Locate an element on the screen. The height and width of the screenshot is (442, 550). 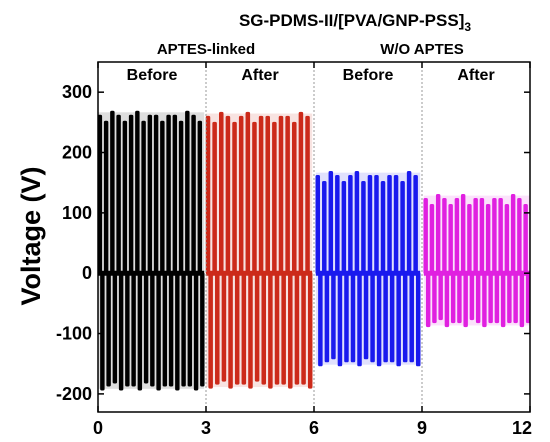
group-label: APTES-linked is located at coordinates (206, 49).